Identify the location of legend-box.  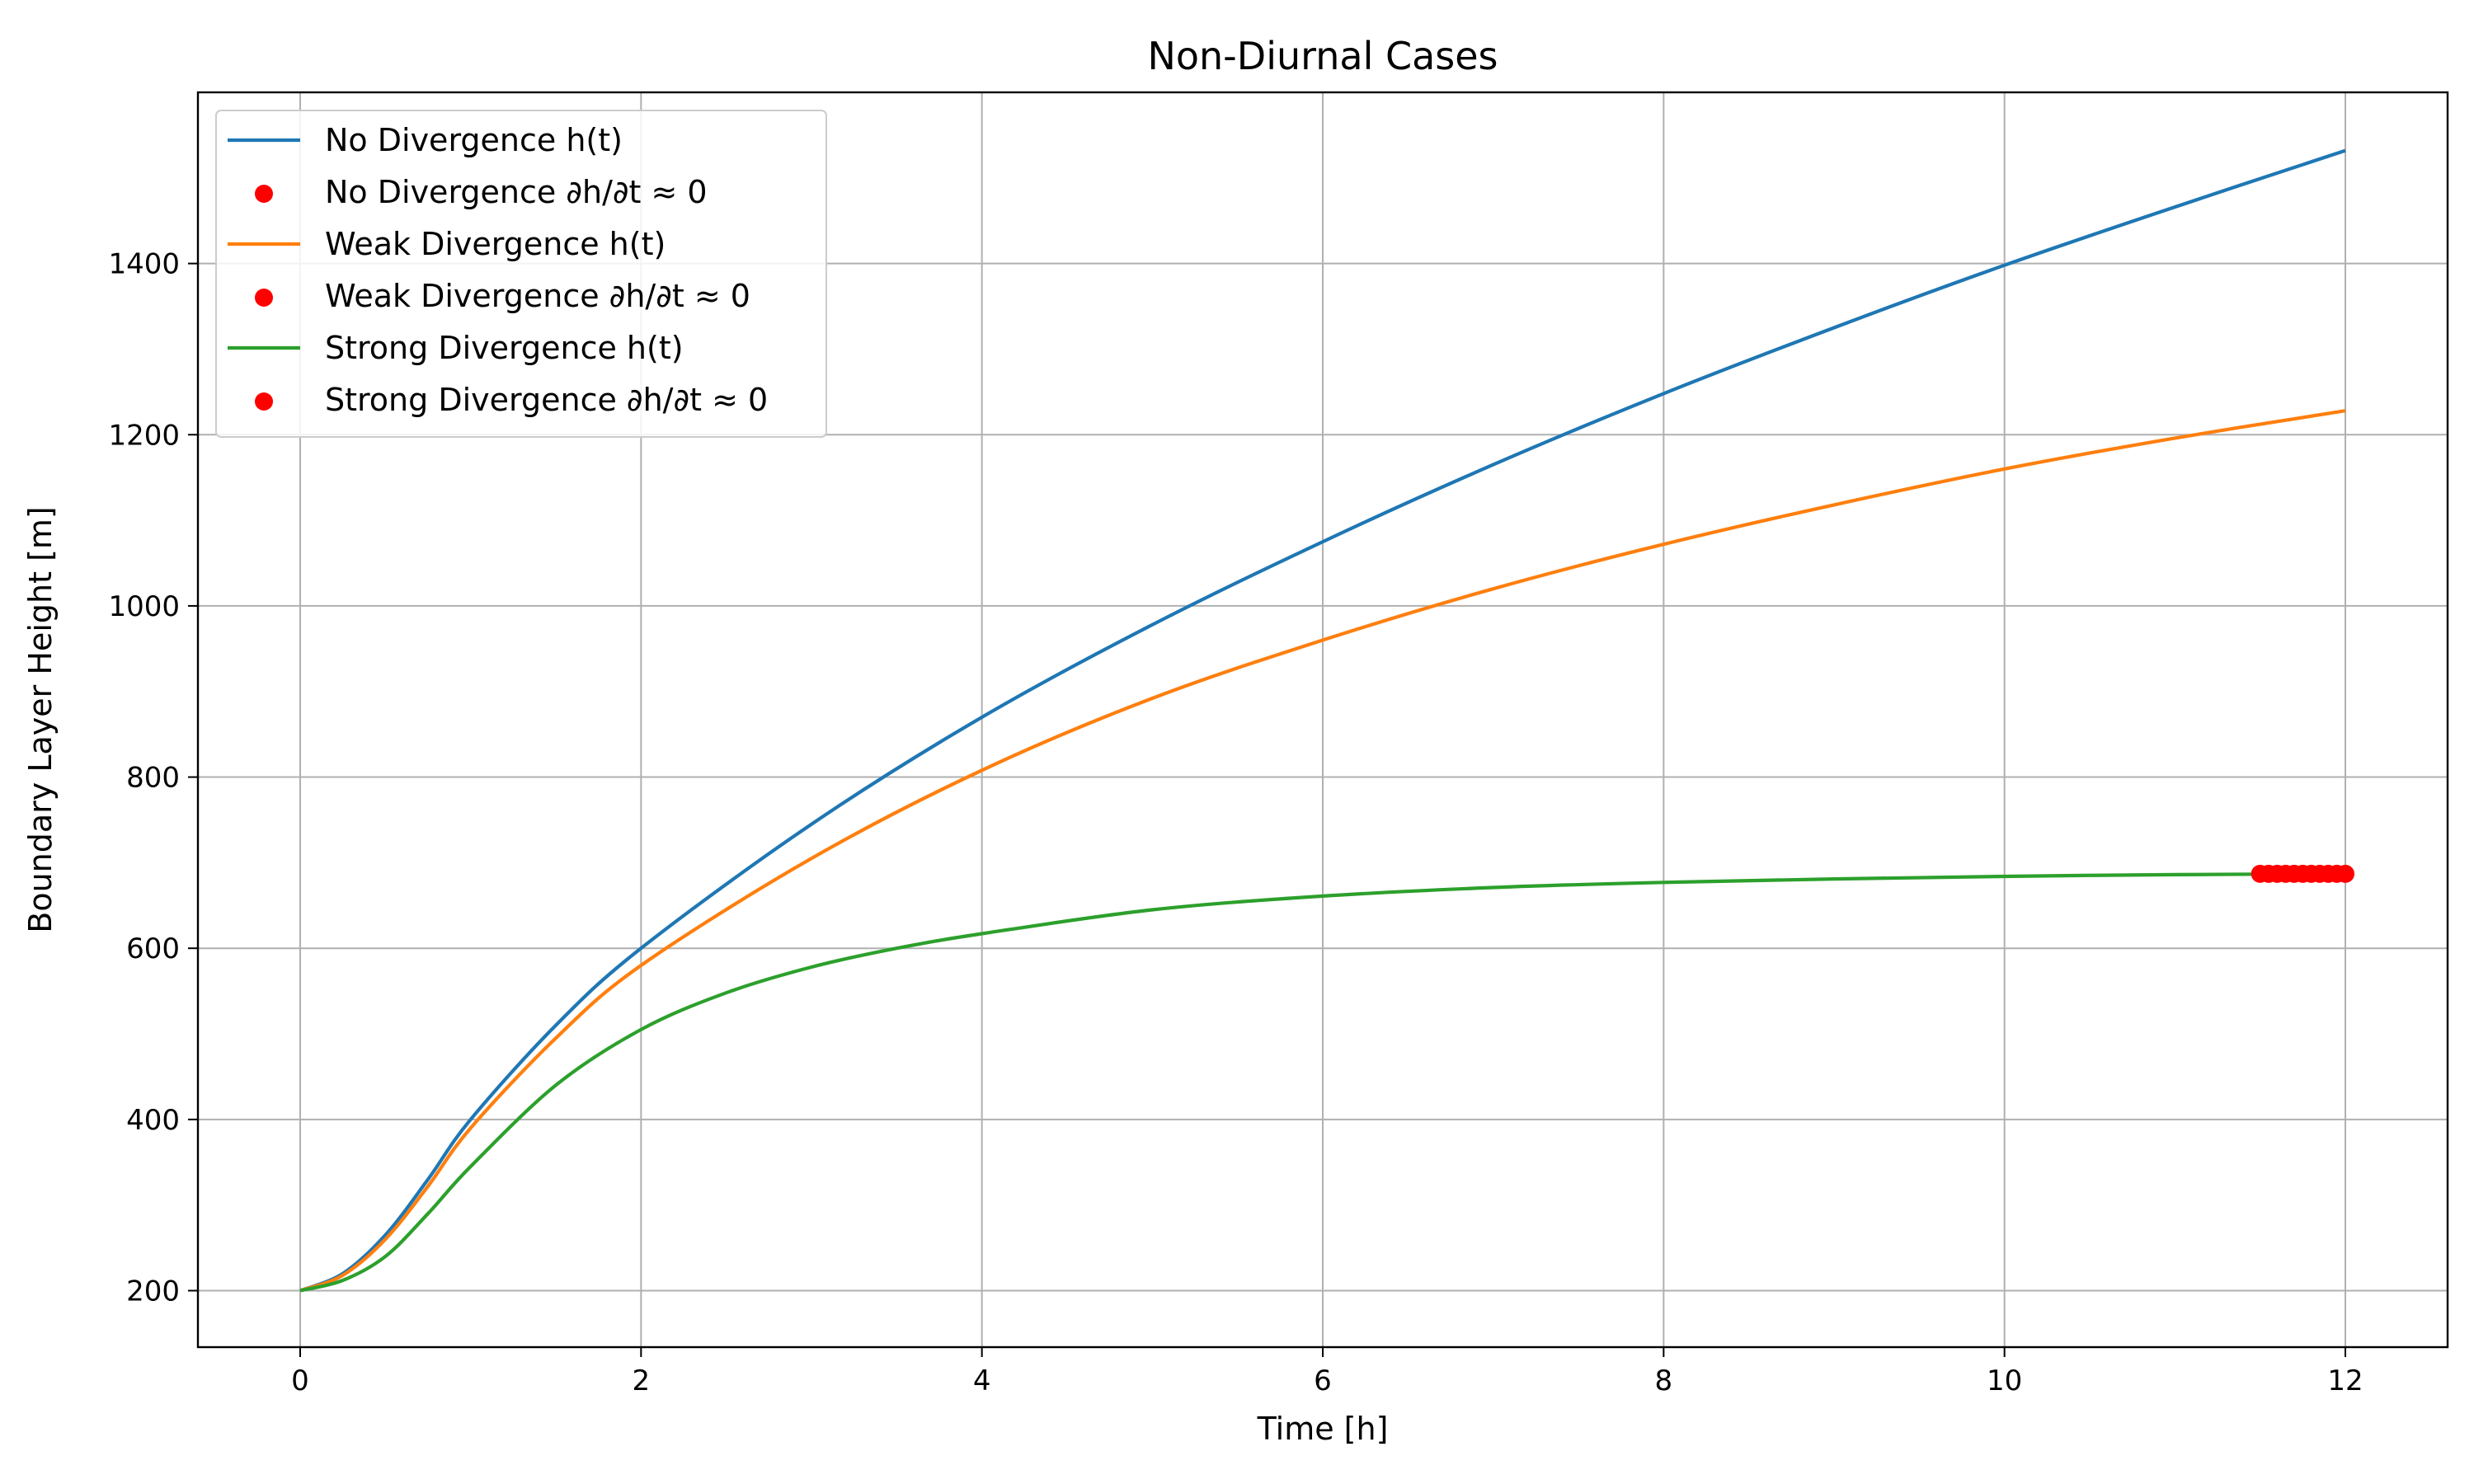
(521, 274).